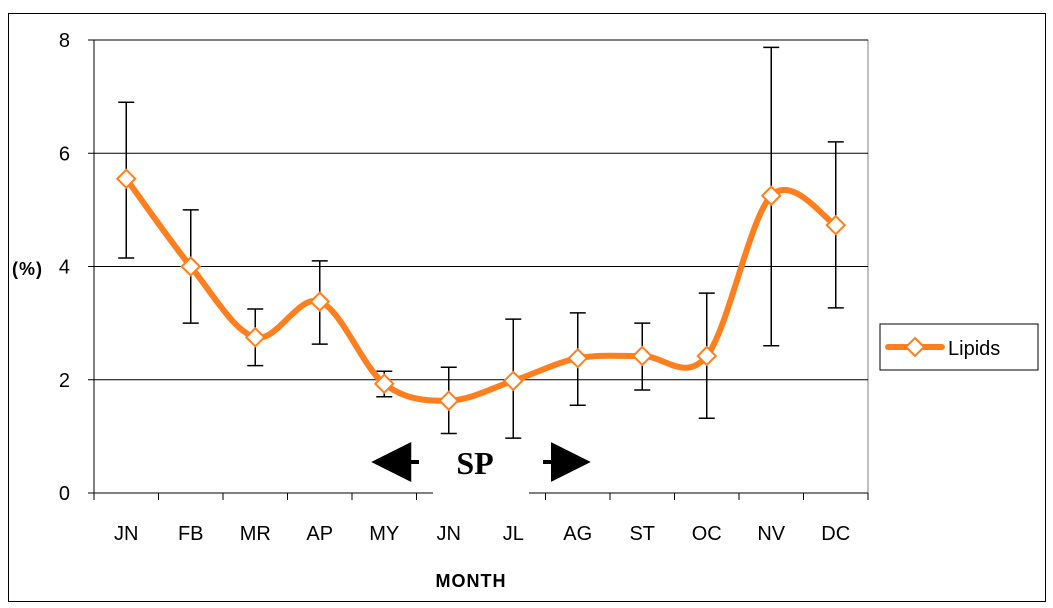  I want to click on legend-label-lipids: Lipids, so click(974, 349).